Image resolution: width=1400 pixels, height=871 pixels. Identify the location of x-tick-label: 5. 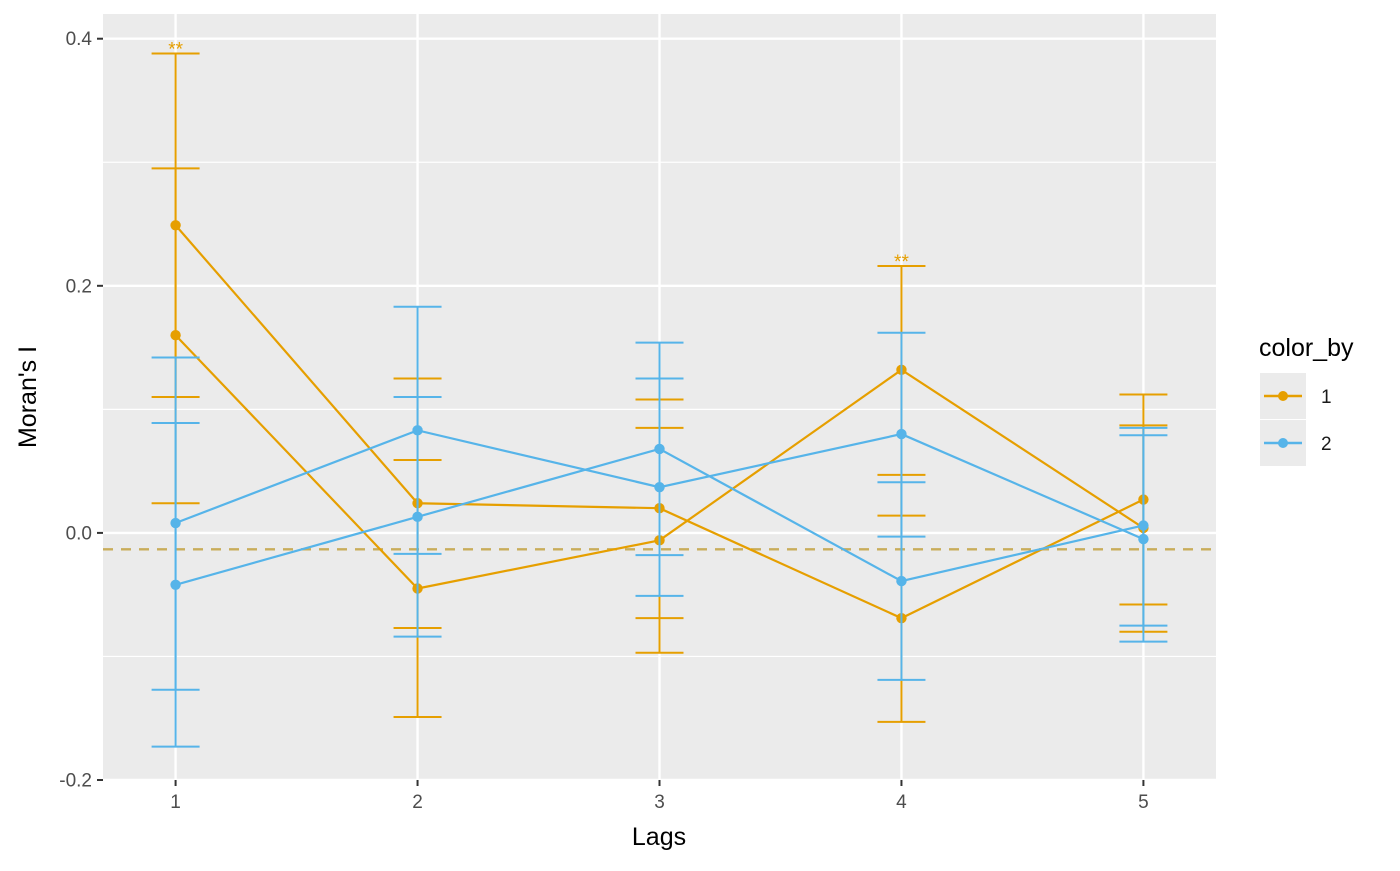
(1143, 802).